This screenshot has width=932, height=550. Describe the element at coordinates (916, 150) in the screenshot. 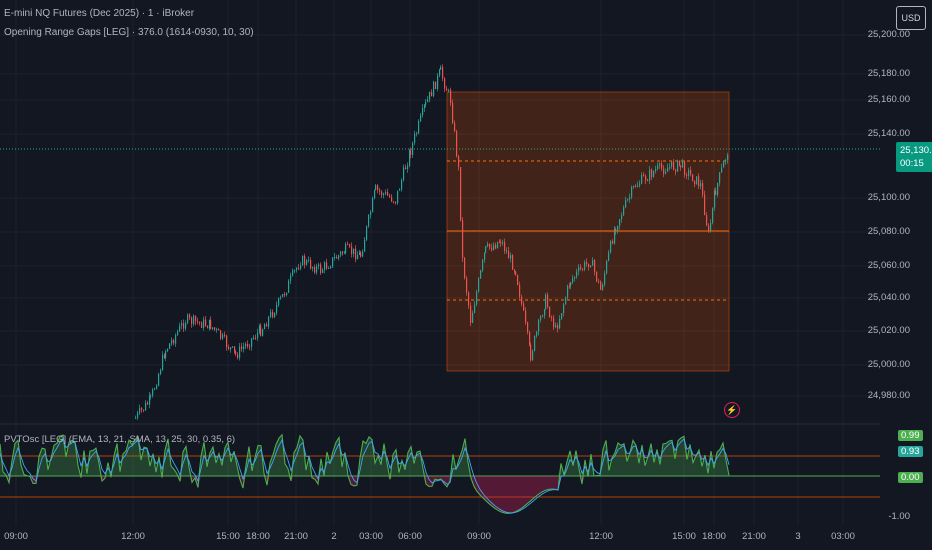

I see `current-price: 25,130.75` at that location.